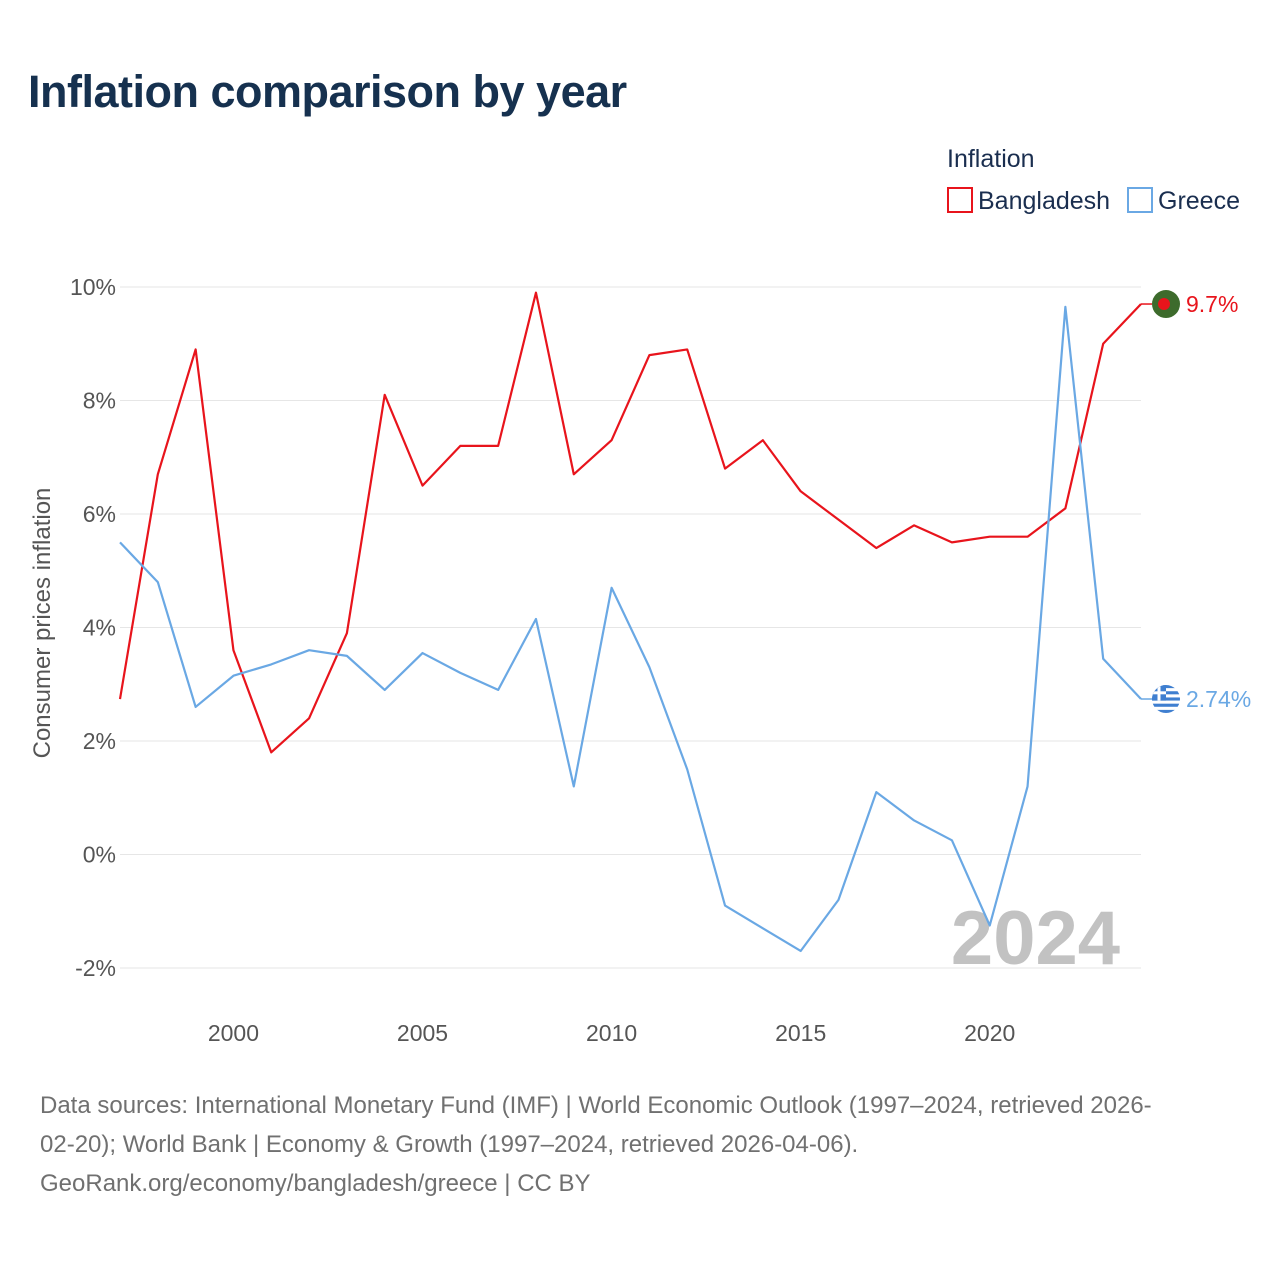 This screenshot has width=1280, height=1280. Describe the element at coordinates (1218, 699) in the screenshot. I see `end-label-greece: 2.74%` at that location.